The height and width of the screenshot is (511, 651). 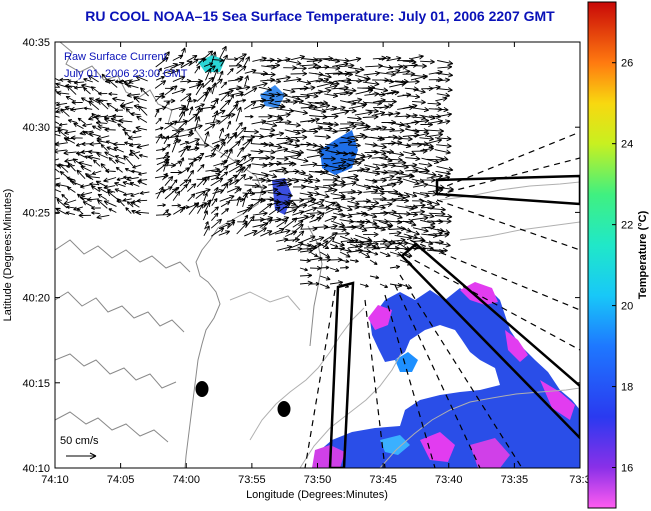 What do you see at coordinates (318, 480) in the screenshot?
I see `x-tick-label: 73:50` at bounding box center [318, 480].